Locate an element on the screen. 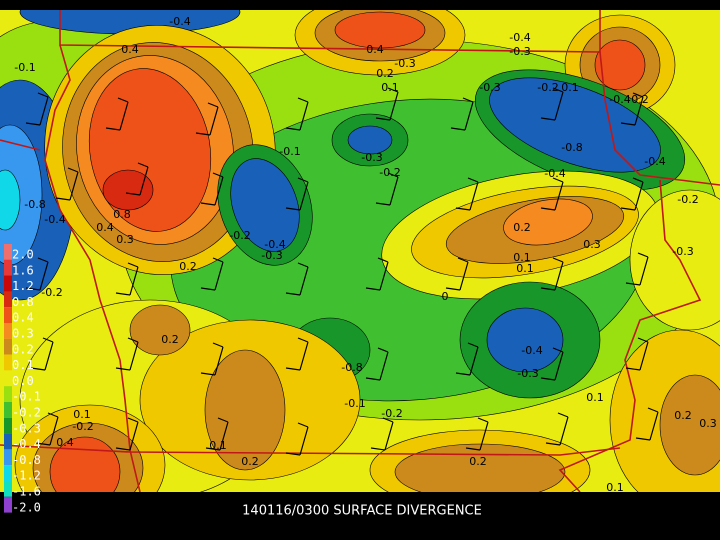 This screenshot has width=720, height=540. legend-label: 1.6 is located at coordinates (23, 270).